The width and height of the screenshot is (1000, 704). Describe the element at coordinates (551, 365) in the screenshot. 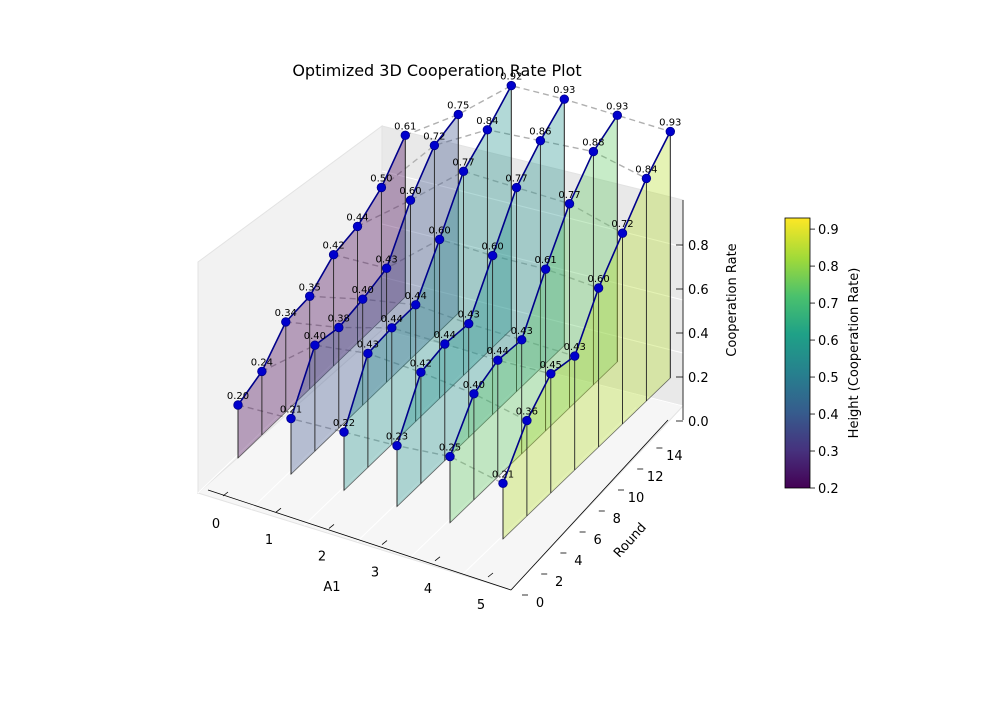

I see `data-label: 0.45` at that location.